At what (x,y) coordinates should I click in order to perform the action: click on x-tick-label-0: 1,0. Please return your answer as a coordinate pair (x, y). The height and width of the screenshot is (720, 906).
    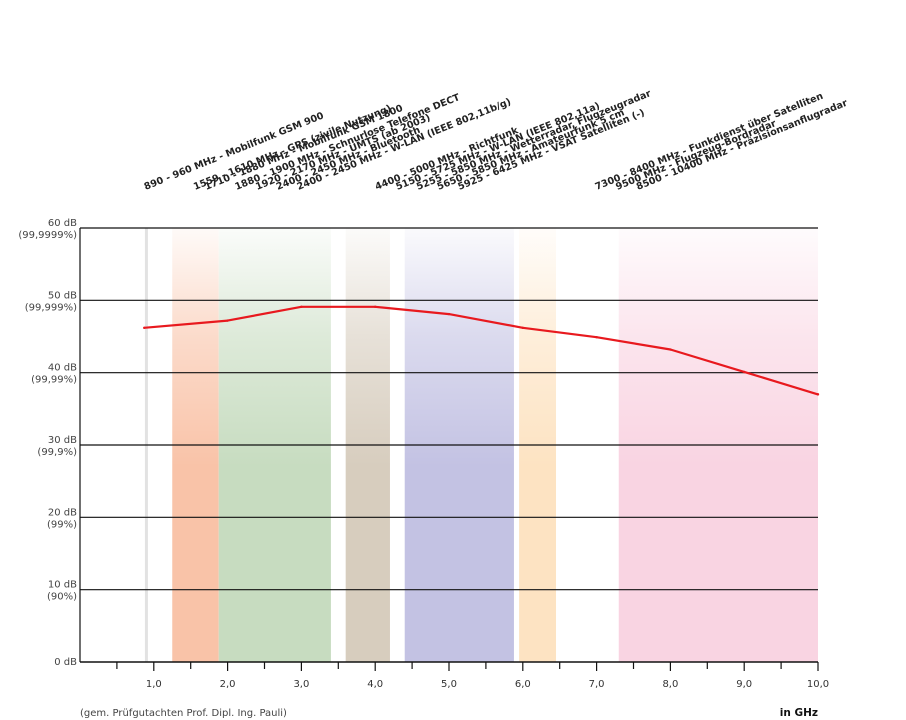
    Looking at the image, I should click on (154, 684).